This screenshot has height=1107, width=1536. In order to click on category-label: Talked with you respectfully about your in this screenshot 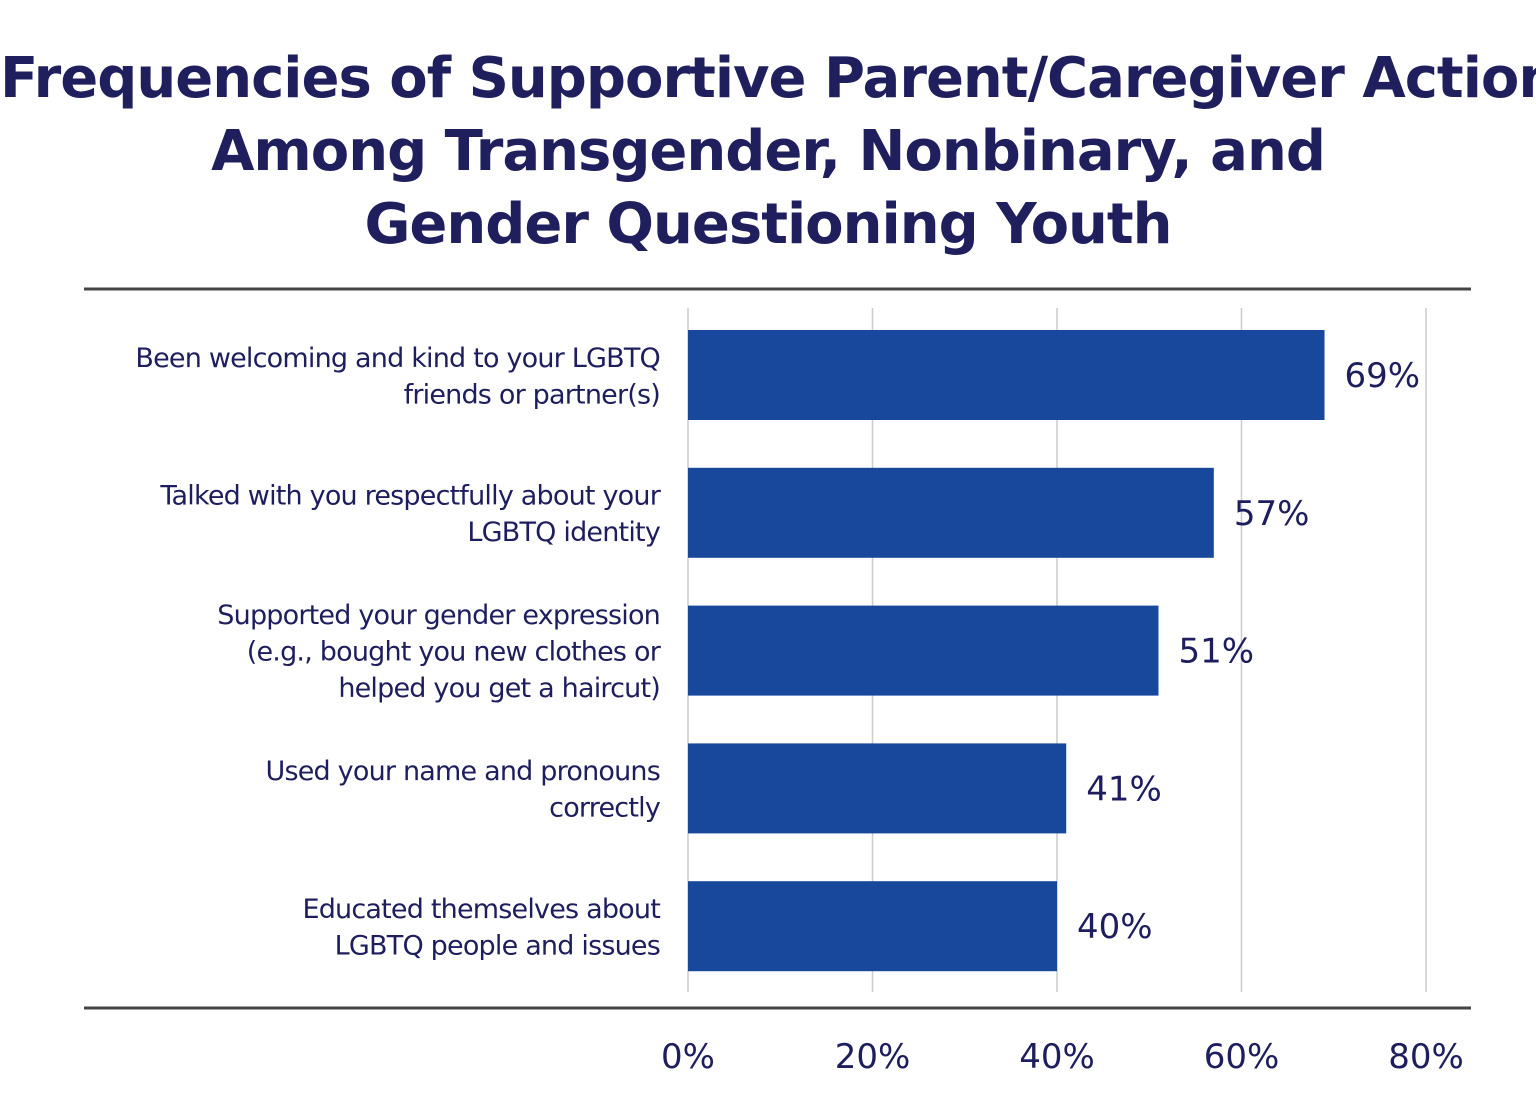, I will do `click(410, 496)`.